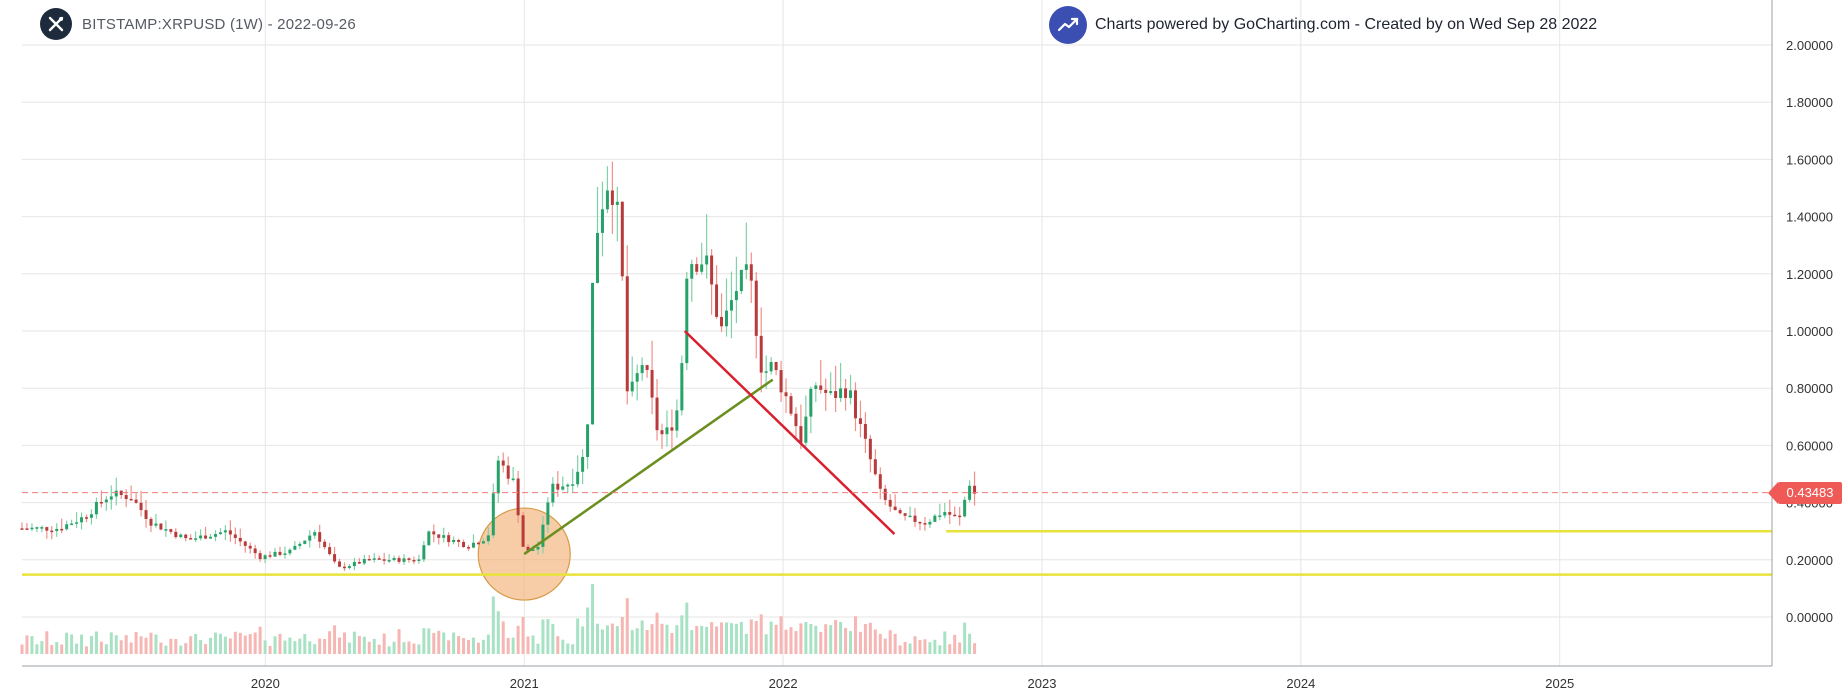 The width and height of the screenshot is (1848, 698). What do you see at coordinates (1809, 331) in the screenshot?
I see `y-tick-label: 1.00000` at bounding box center [1809, 331].